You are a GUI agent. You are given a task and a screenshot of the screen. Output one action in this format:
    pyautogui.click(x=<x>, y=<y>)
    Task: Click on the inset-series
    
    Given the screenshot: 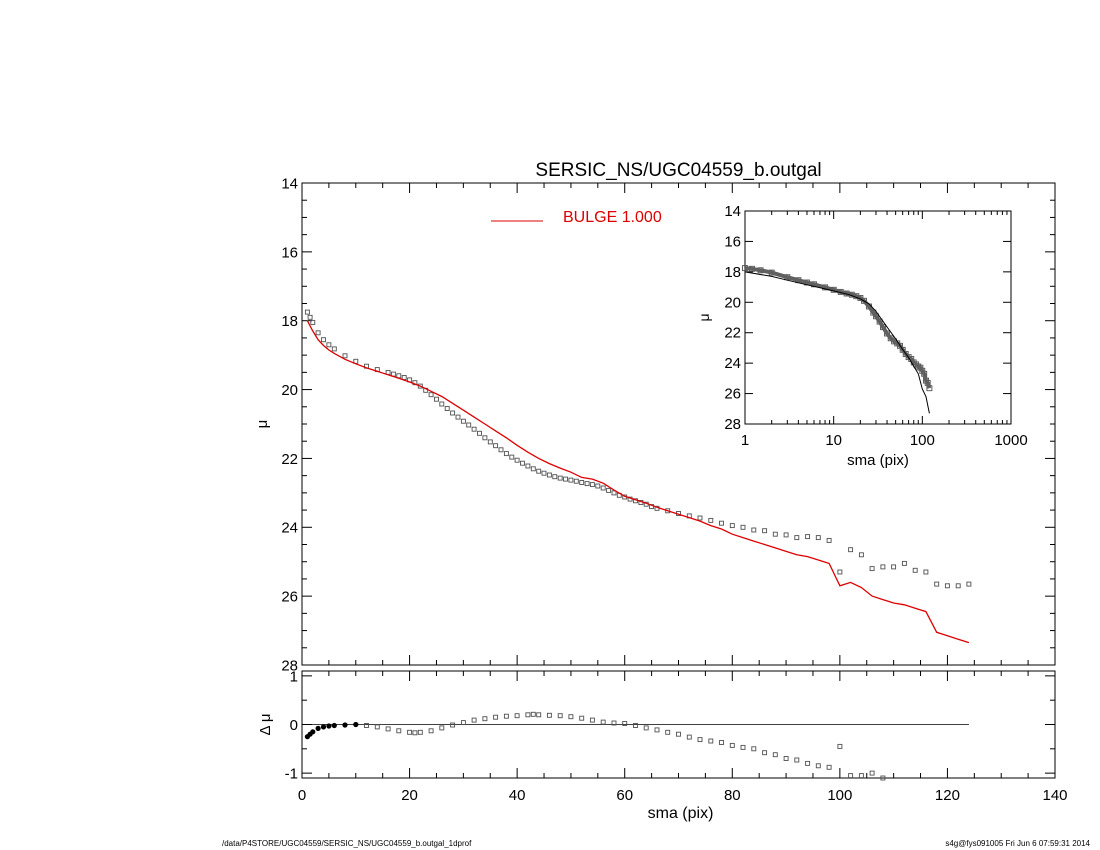 What is the action you would take?
    pyautogui.click(x=837, y=339)
    